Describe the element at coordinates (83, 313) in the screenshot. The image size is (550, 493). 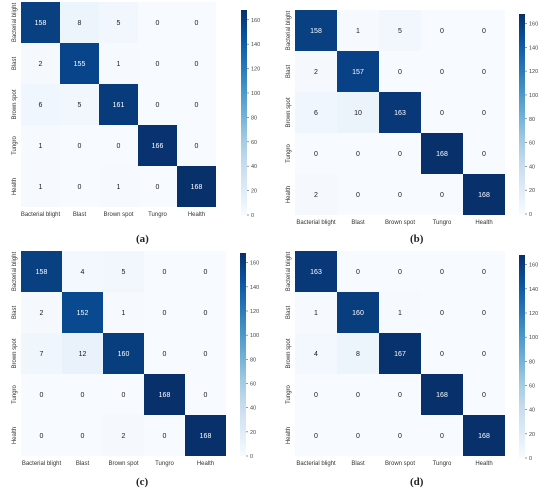
I see `cell-value-1-1: 152` at that location.